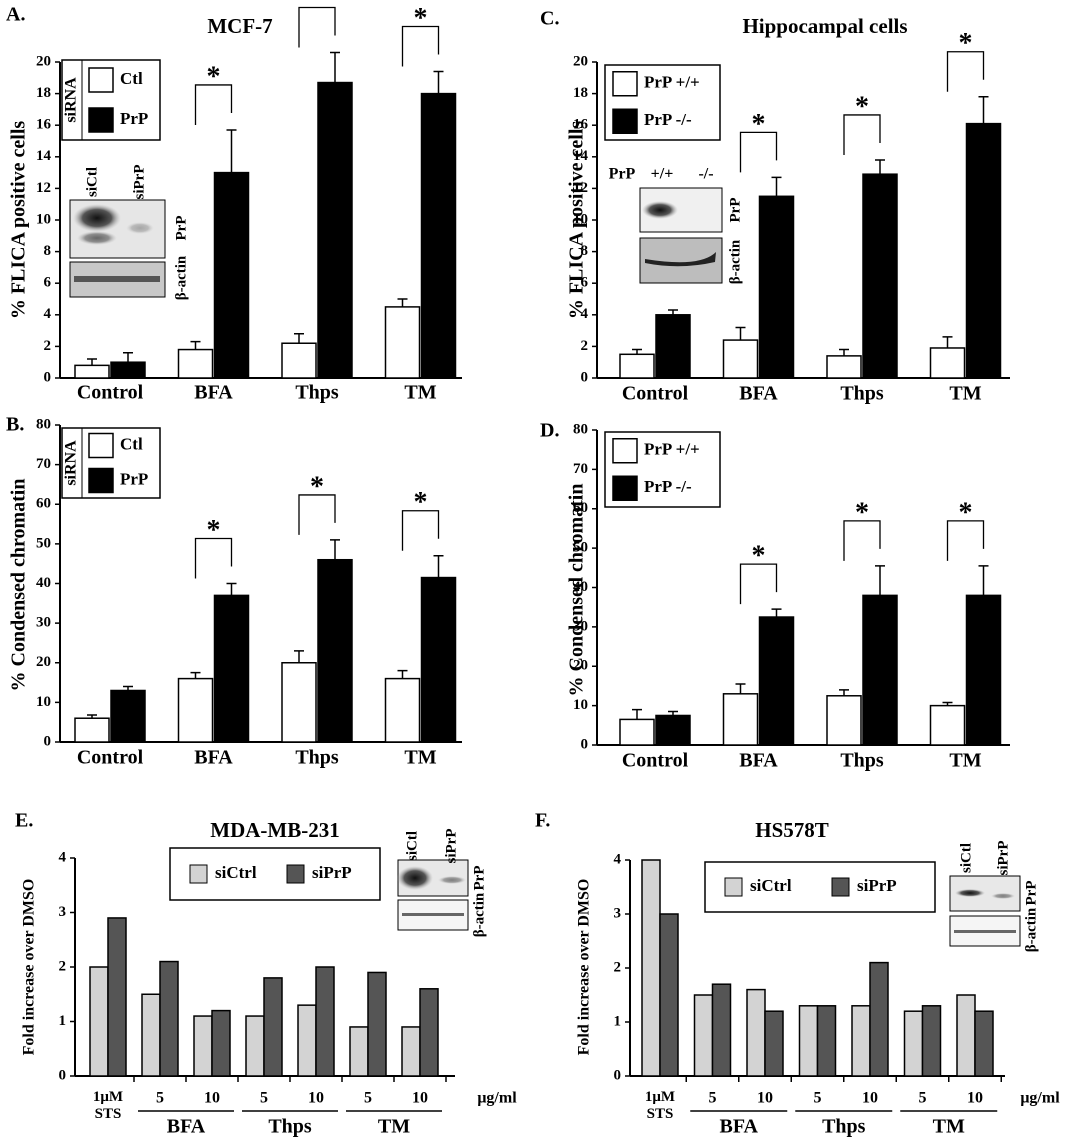 The image size is (1068, 1142). What do you see at coordinates (332, 872) in the screenshot?
I see `legend-label: siPrP` at bounding box center [332, 872].